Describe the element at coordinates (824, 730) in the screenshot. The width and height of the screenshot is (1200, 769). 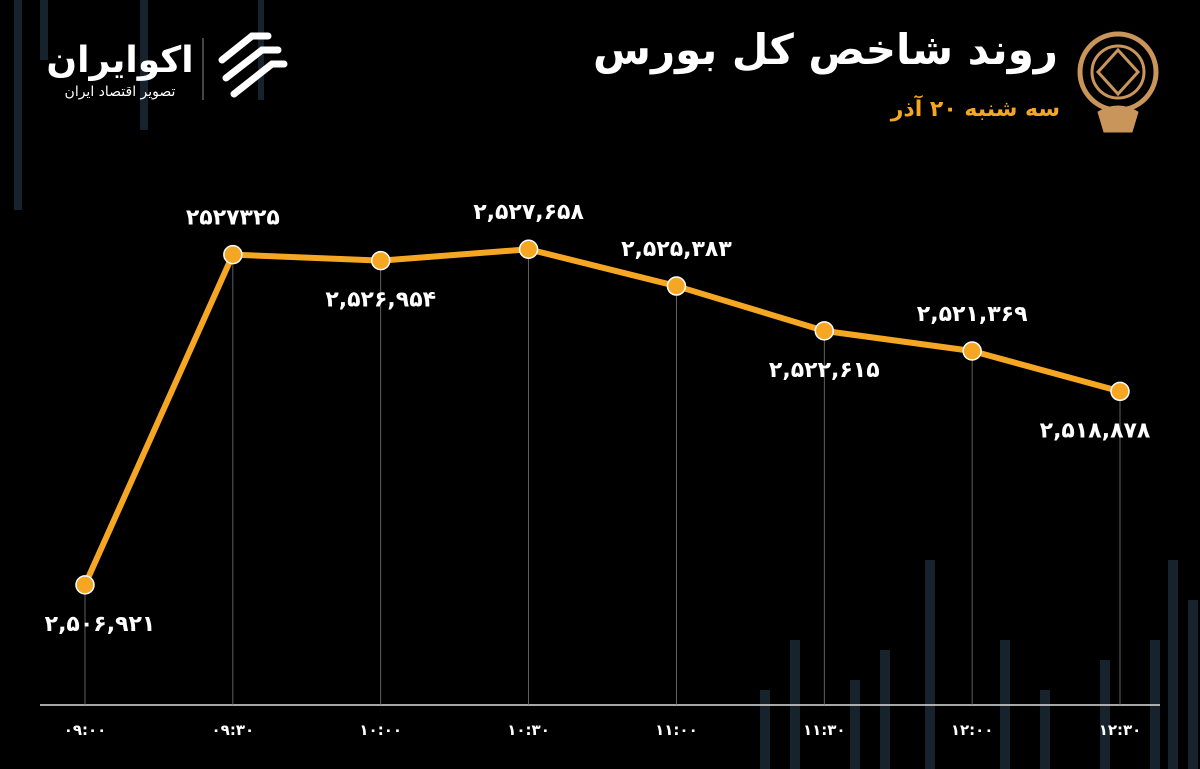
I see `x-tick-label: ۱۱:۳۰` at that location.